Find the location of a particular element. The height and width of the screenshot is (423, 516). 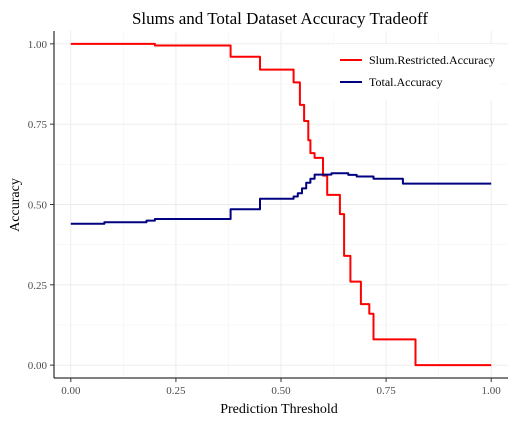

x-axis-label: Prediction Threshold is located at coordinates (279, 409).